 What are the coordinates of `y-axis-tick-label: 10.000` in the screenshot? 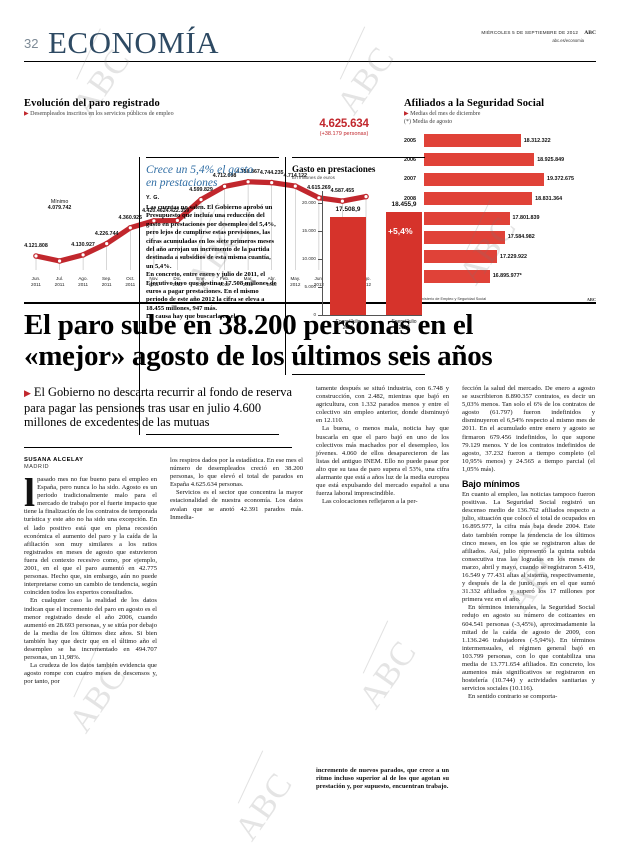 It's located at (308, 258).